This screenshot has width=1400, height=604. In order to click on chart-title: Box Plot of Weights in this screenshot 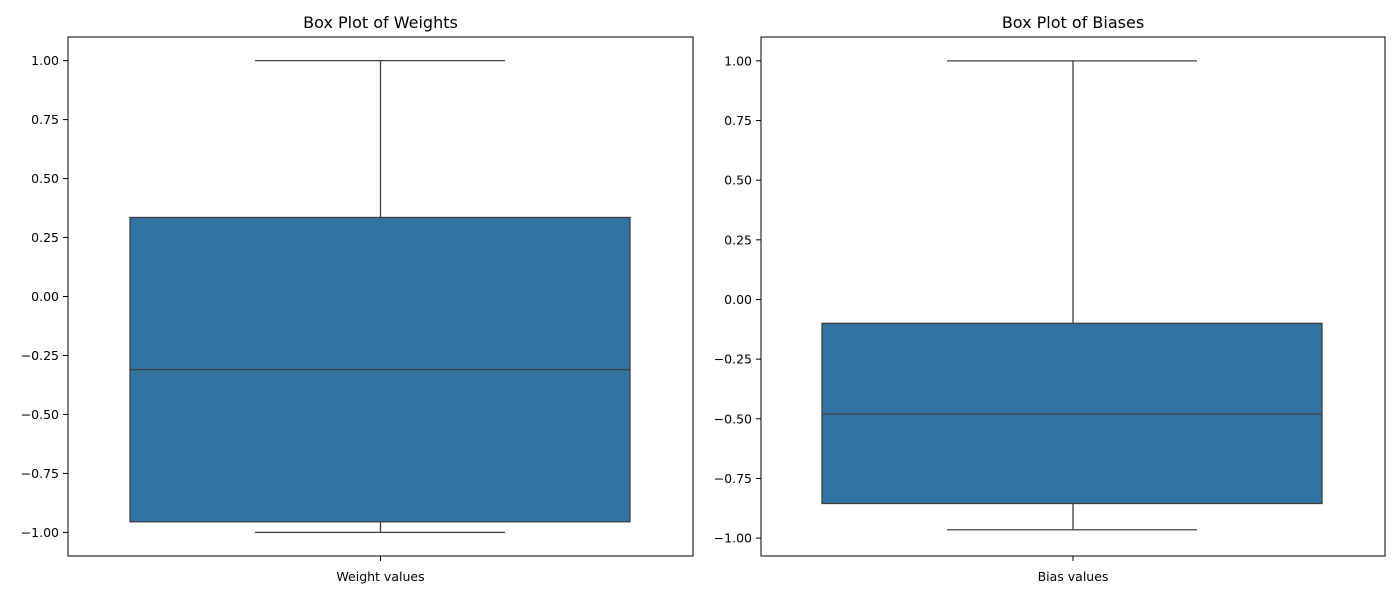, I will do `click(380, 22)`.